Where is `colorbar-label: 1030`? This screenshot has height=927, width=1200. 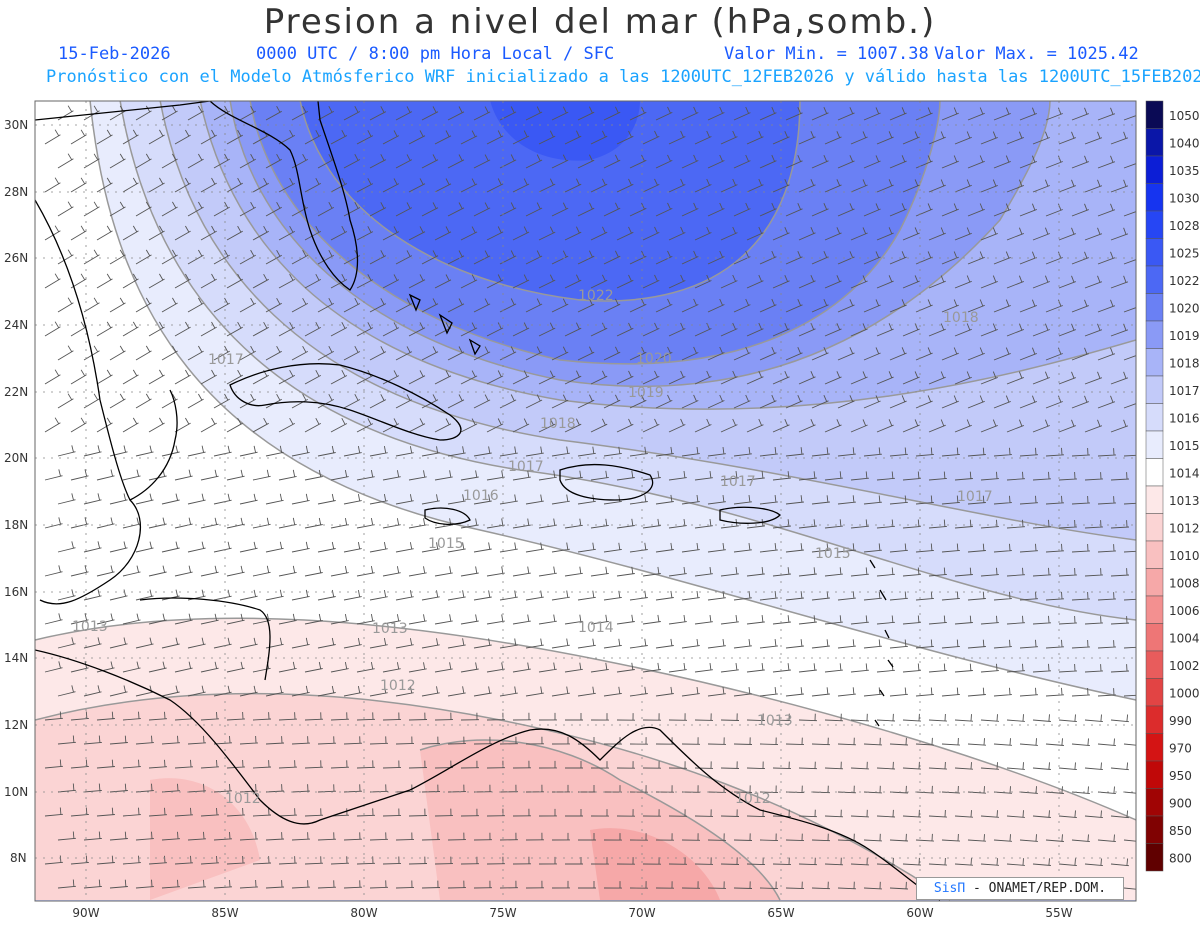 colorbar-label: 1030 is located at coordinates (1184, 199).